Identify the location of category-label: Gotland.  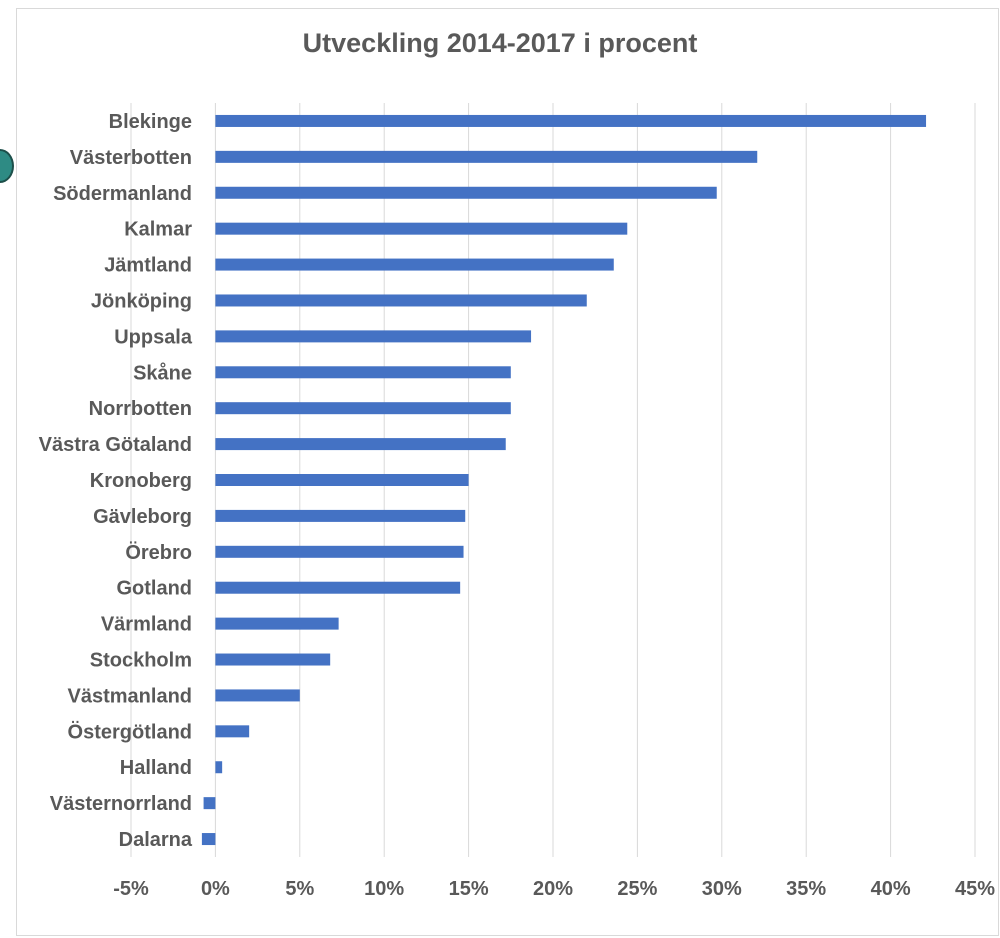
(154, 589).